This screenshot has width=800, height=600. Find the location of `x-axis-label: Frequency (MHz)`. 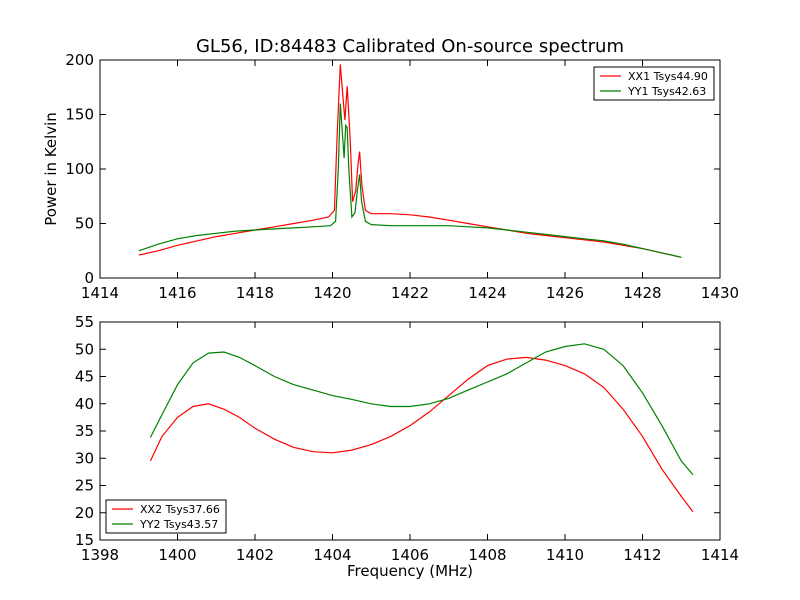

x-axis-label: Frequency (MHz) is located at coordinates (410, 571).